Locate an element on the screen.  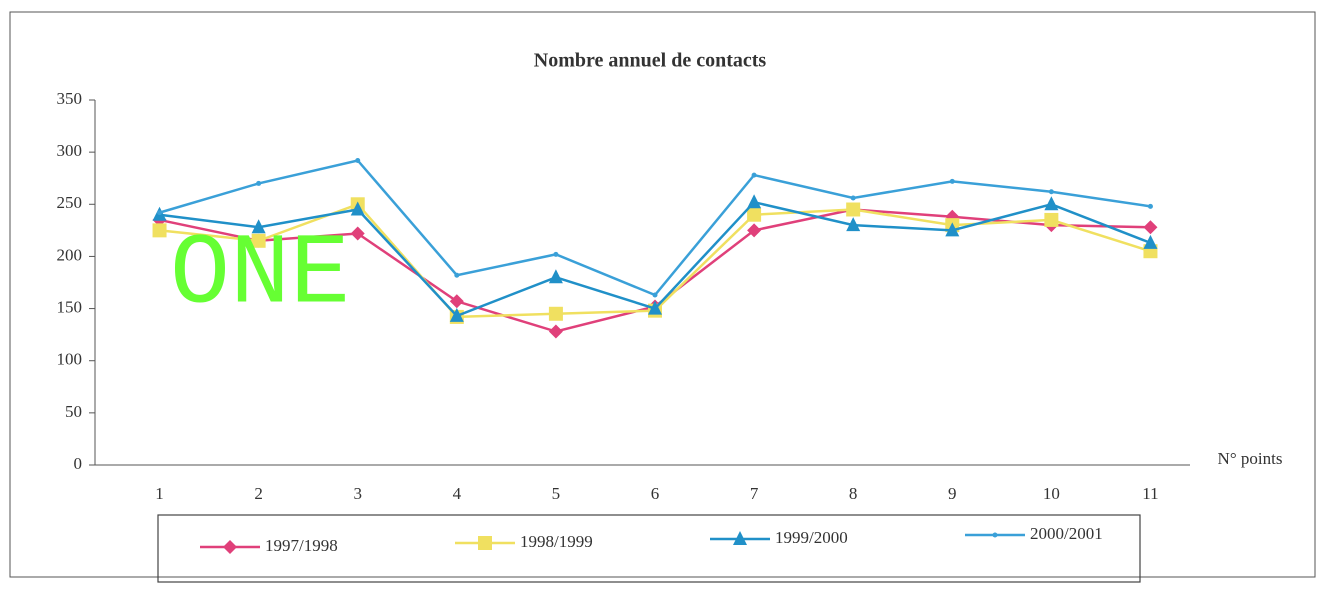
x-tick-label: 8 is located at coordinates (853, 493).